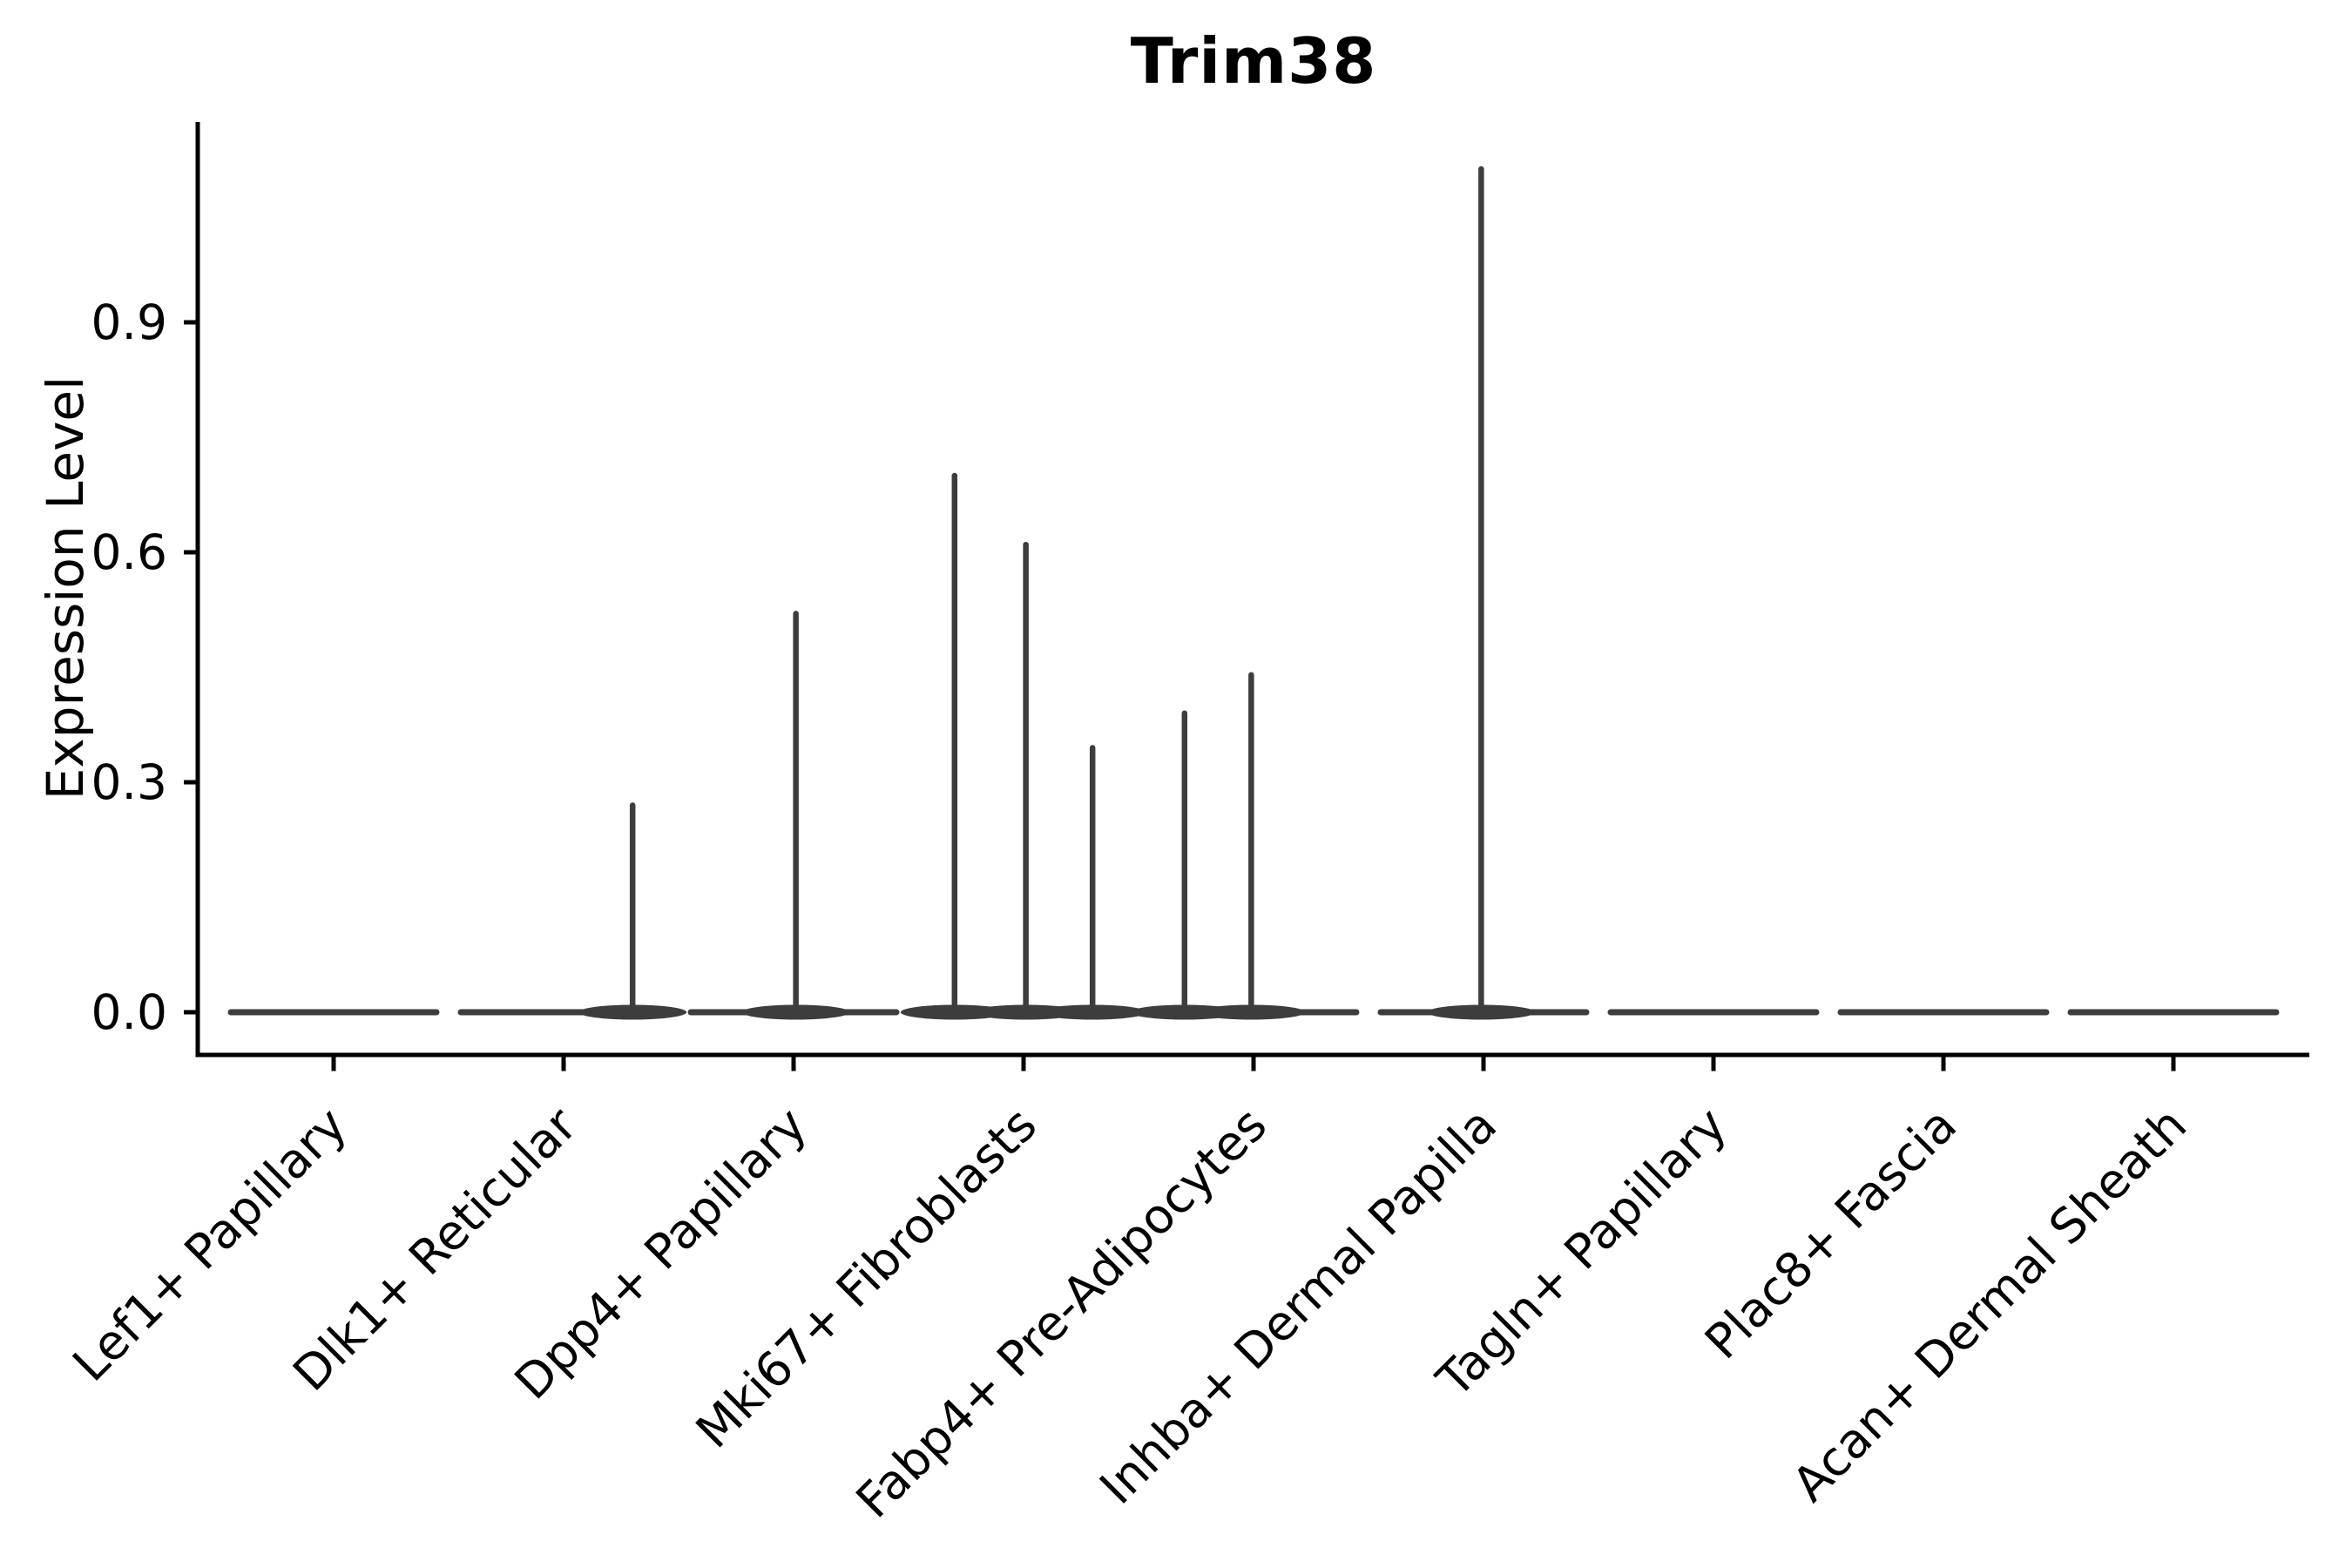 This screenshot has height=1568, width=2352. I want to click on x-category-label: Acan+ Dermal Sheath, so click(1989, 1304).